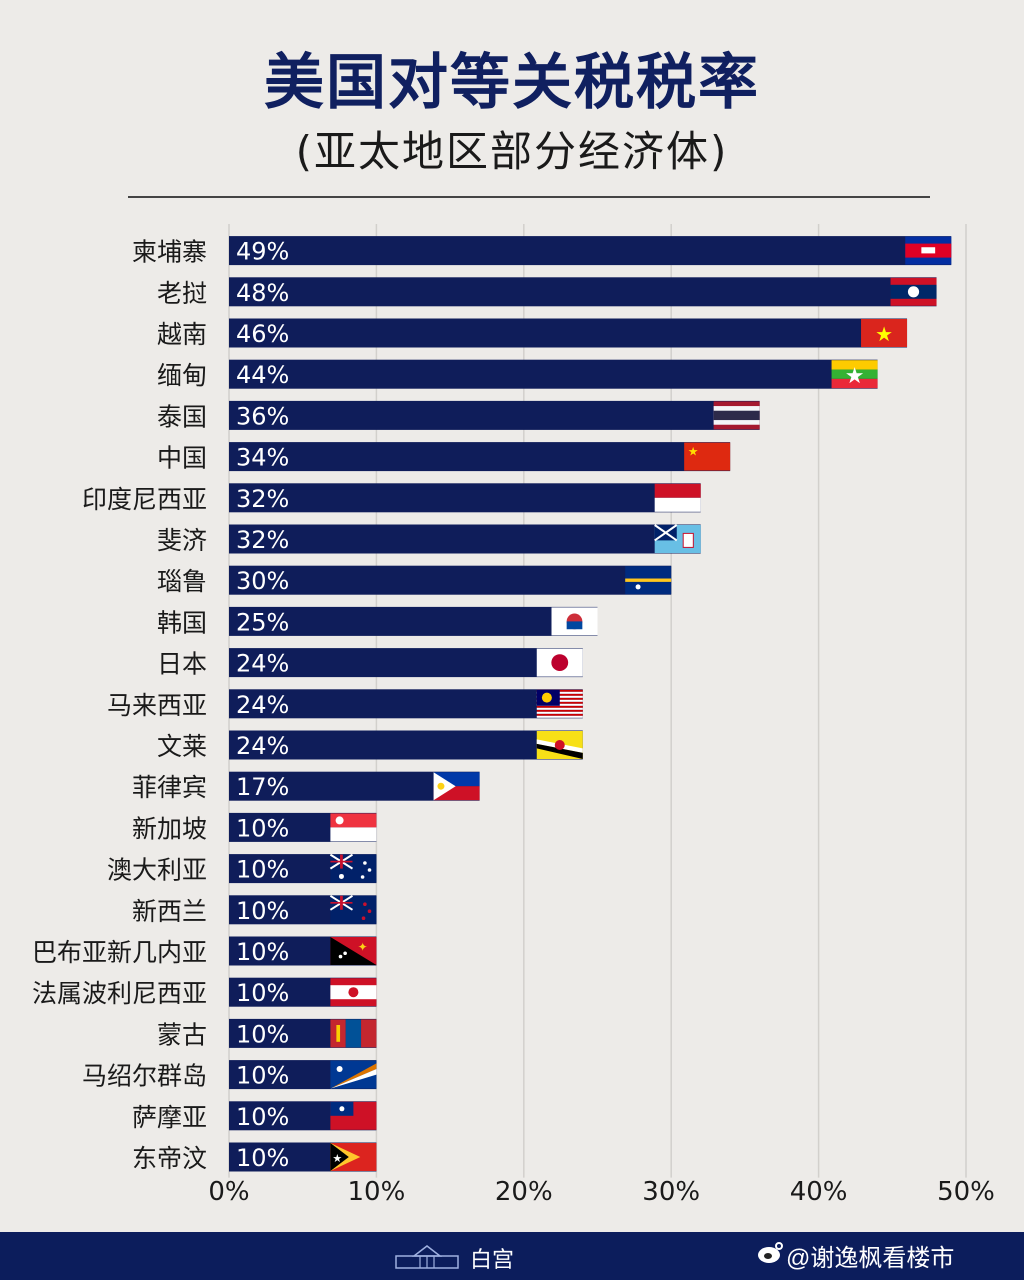 The width and height of the screenshot is (1024, 1280). I want to click on category-label: 泰国, so click(182, 416).